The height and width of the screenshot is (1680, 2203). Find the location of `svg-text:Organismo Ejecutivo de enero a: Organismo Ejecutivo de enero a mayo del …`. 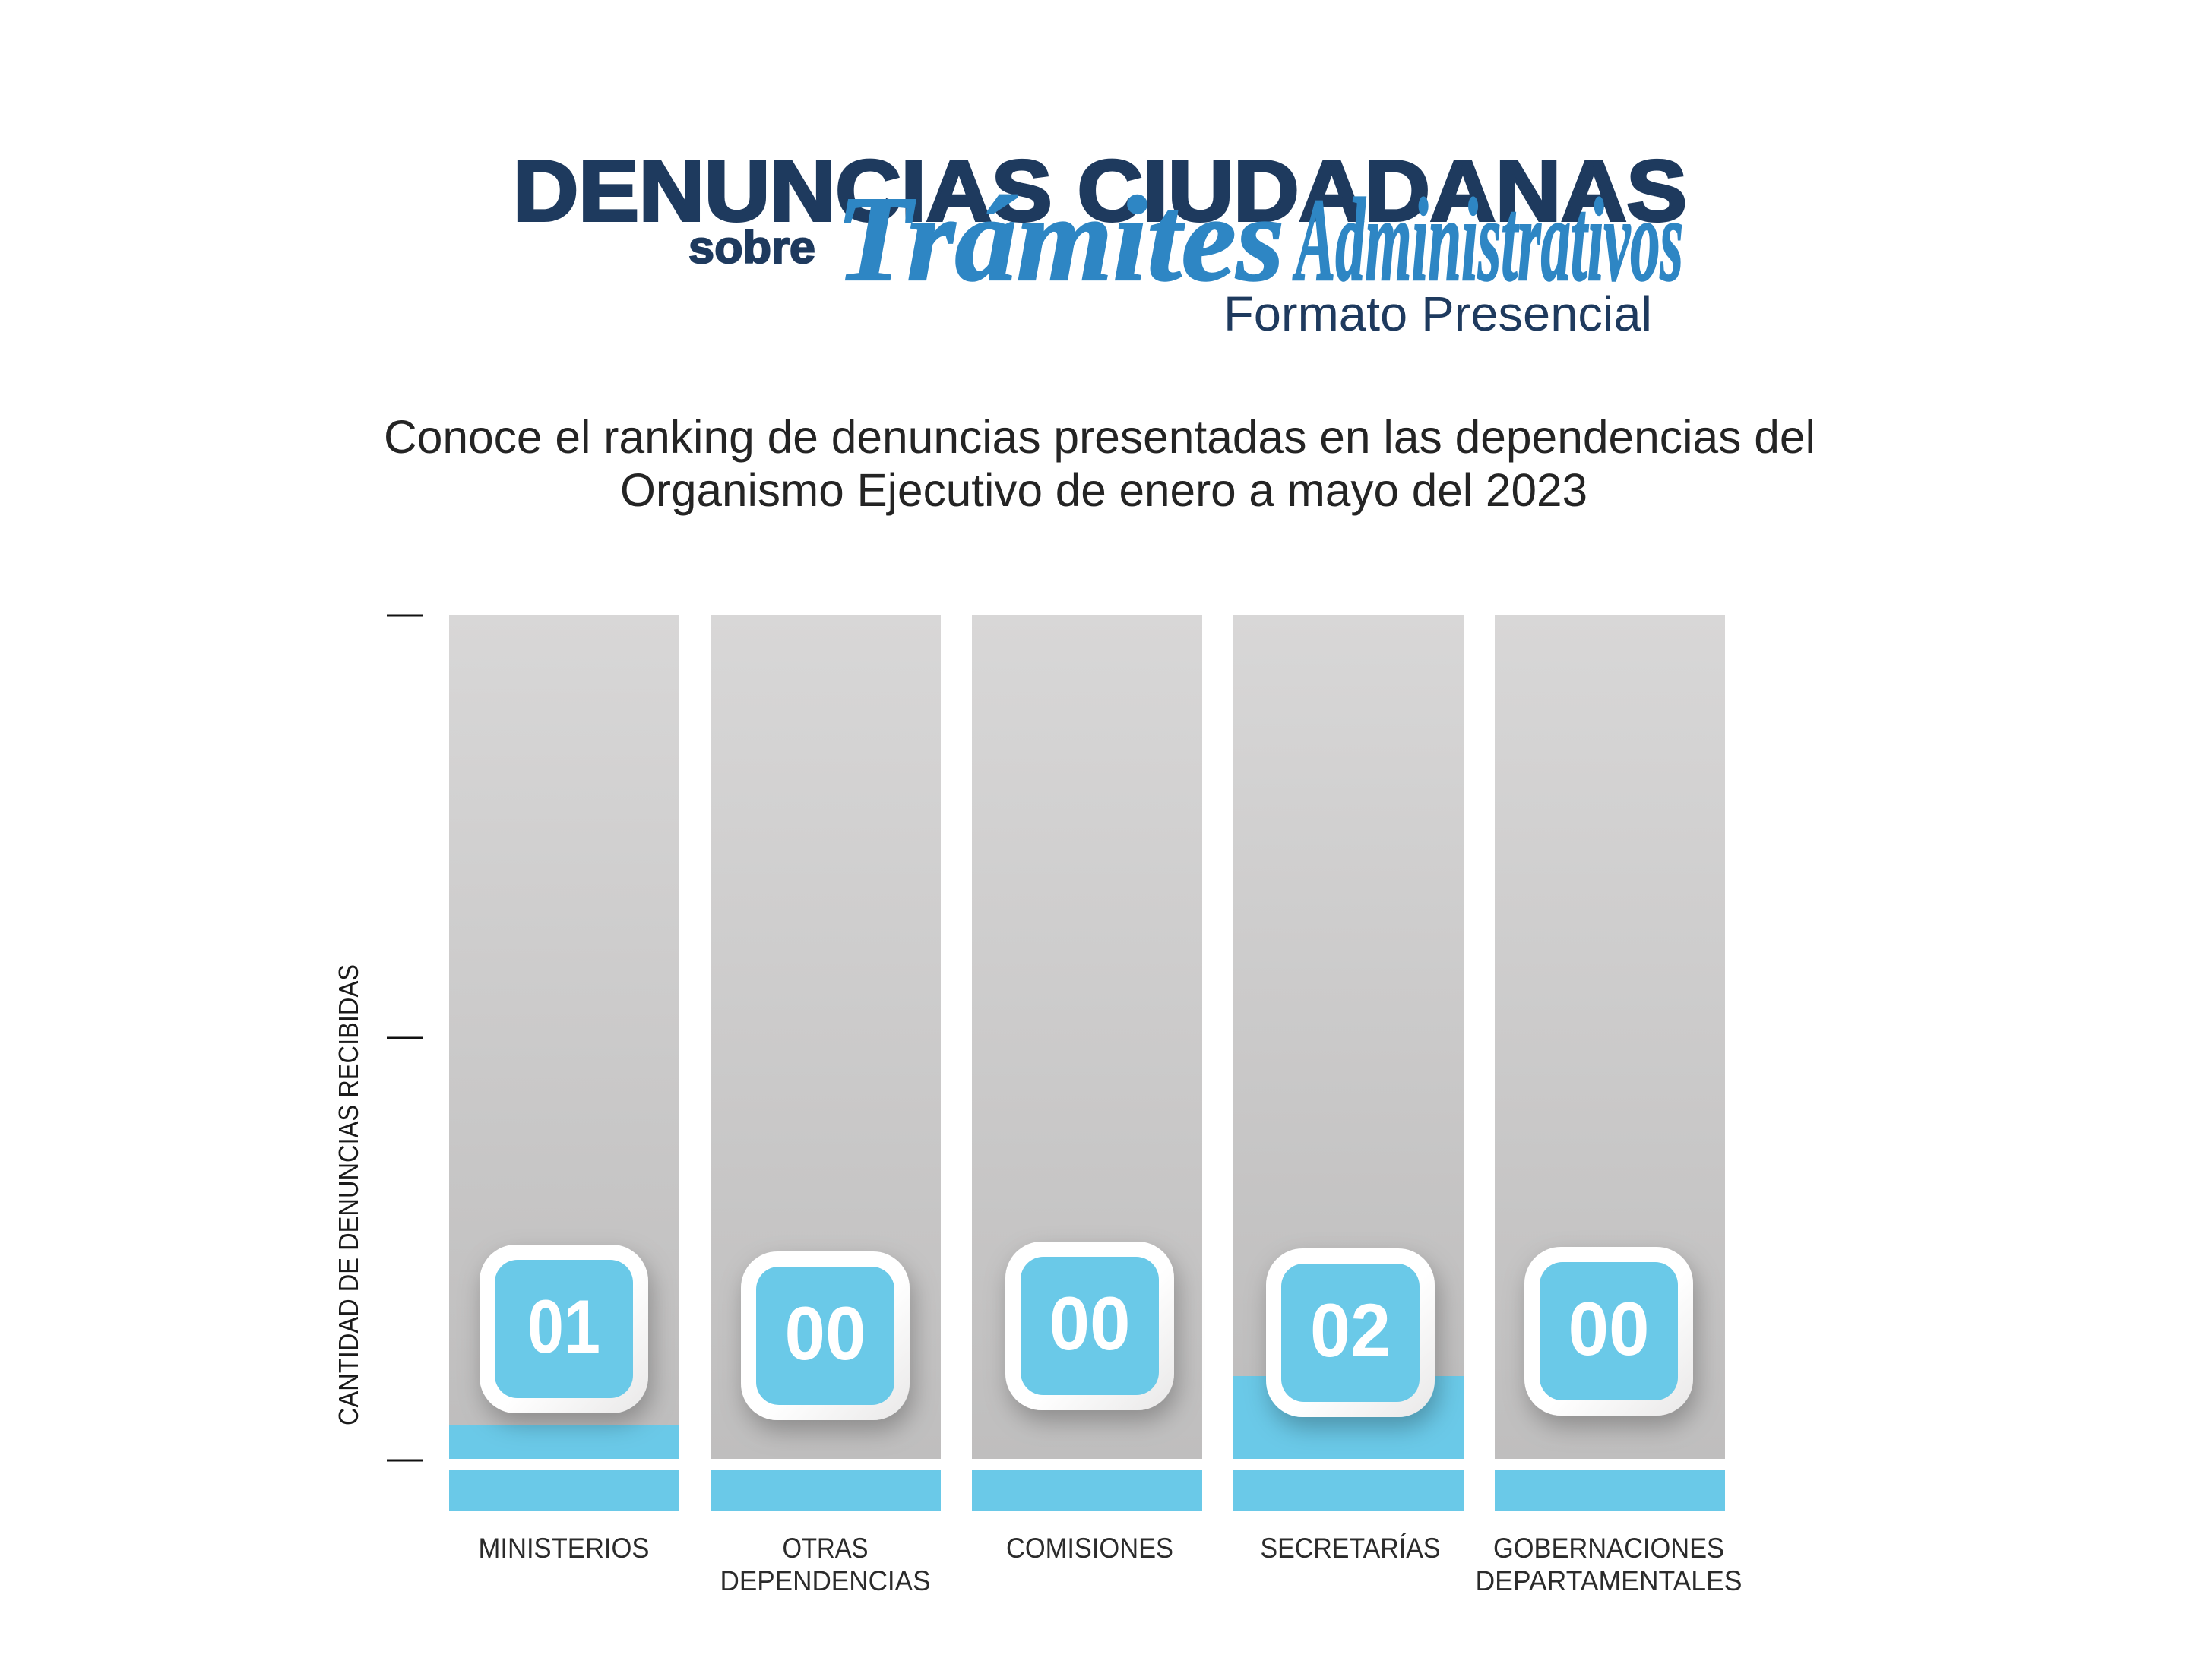

svg-text:Organismo Ejecutivo de enero a: Organismo Ejecutivo de enero a mayo del … is located at coordinates (1103, 490).